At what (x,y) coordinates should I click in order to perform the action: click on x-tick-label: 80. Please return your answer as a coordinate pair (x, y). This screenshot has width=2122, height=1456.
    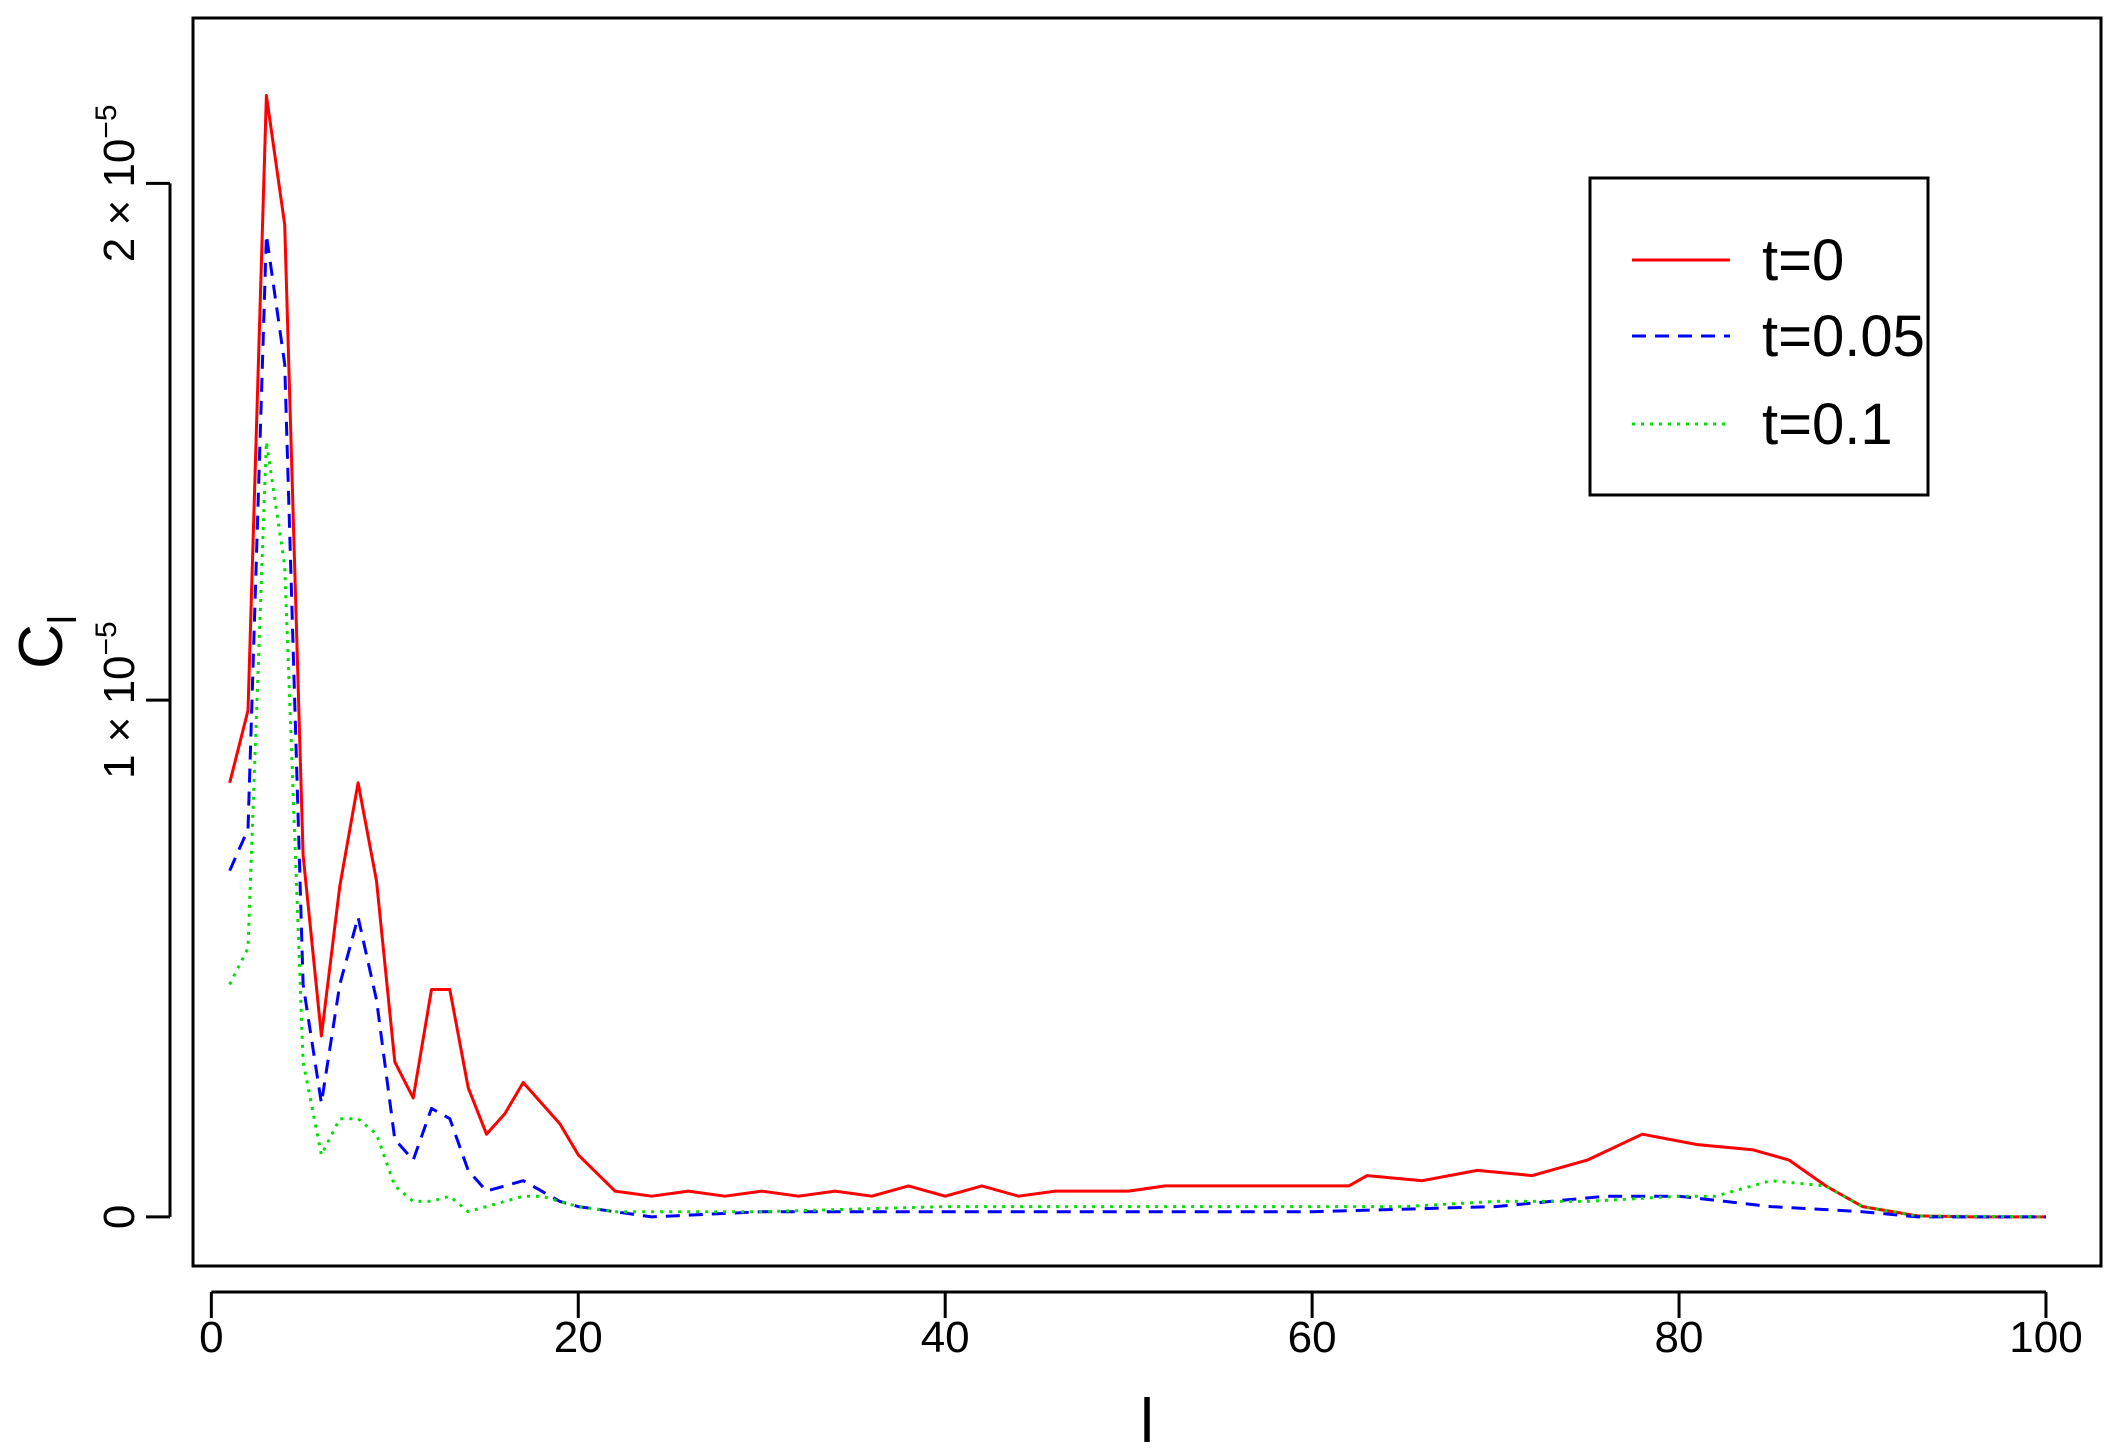
    Looking at the image, I should click on (1679, 1337).